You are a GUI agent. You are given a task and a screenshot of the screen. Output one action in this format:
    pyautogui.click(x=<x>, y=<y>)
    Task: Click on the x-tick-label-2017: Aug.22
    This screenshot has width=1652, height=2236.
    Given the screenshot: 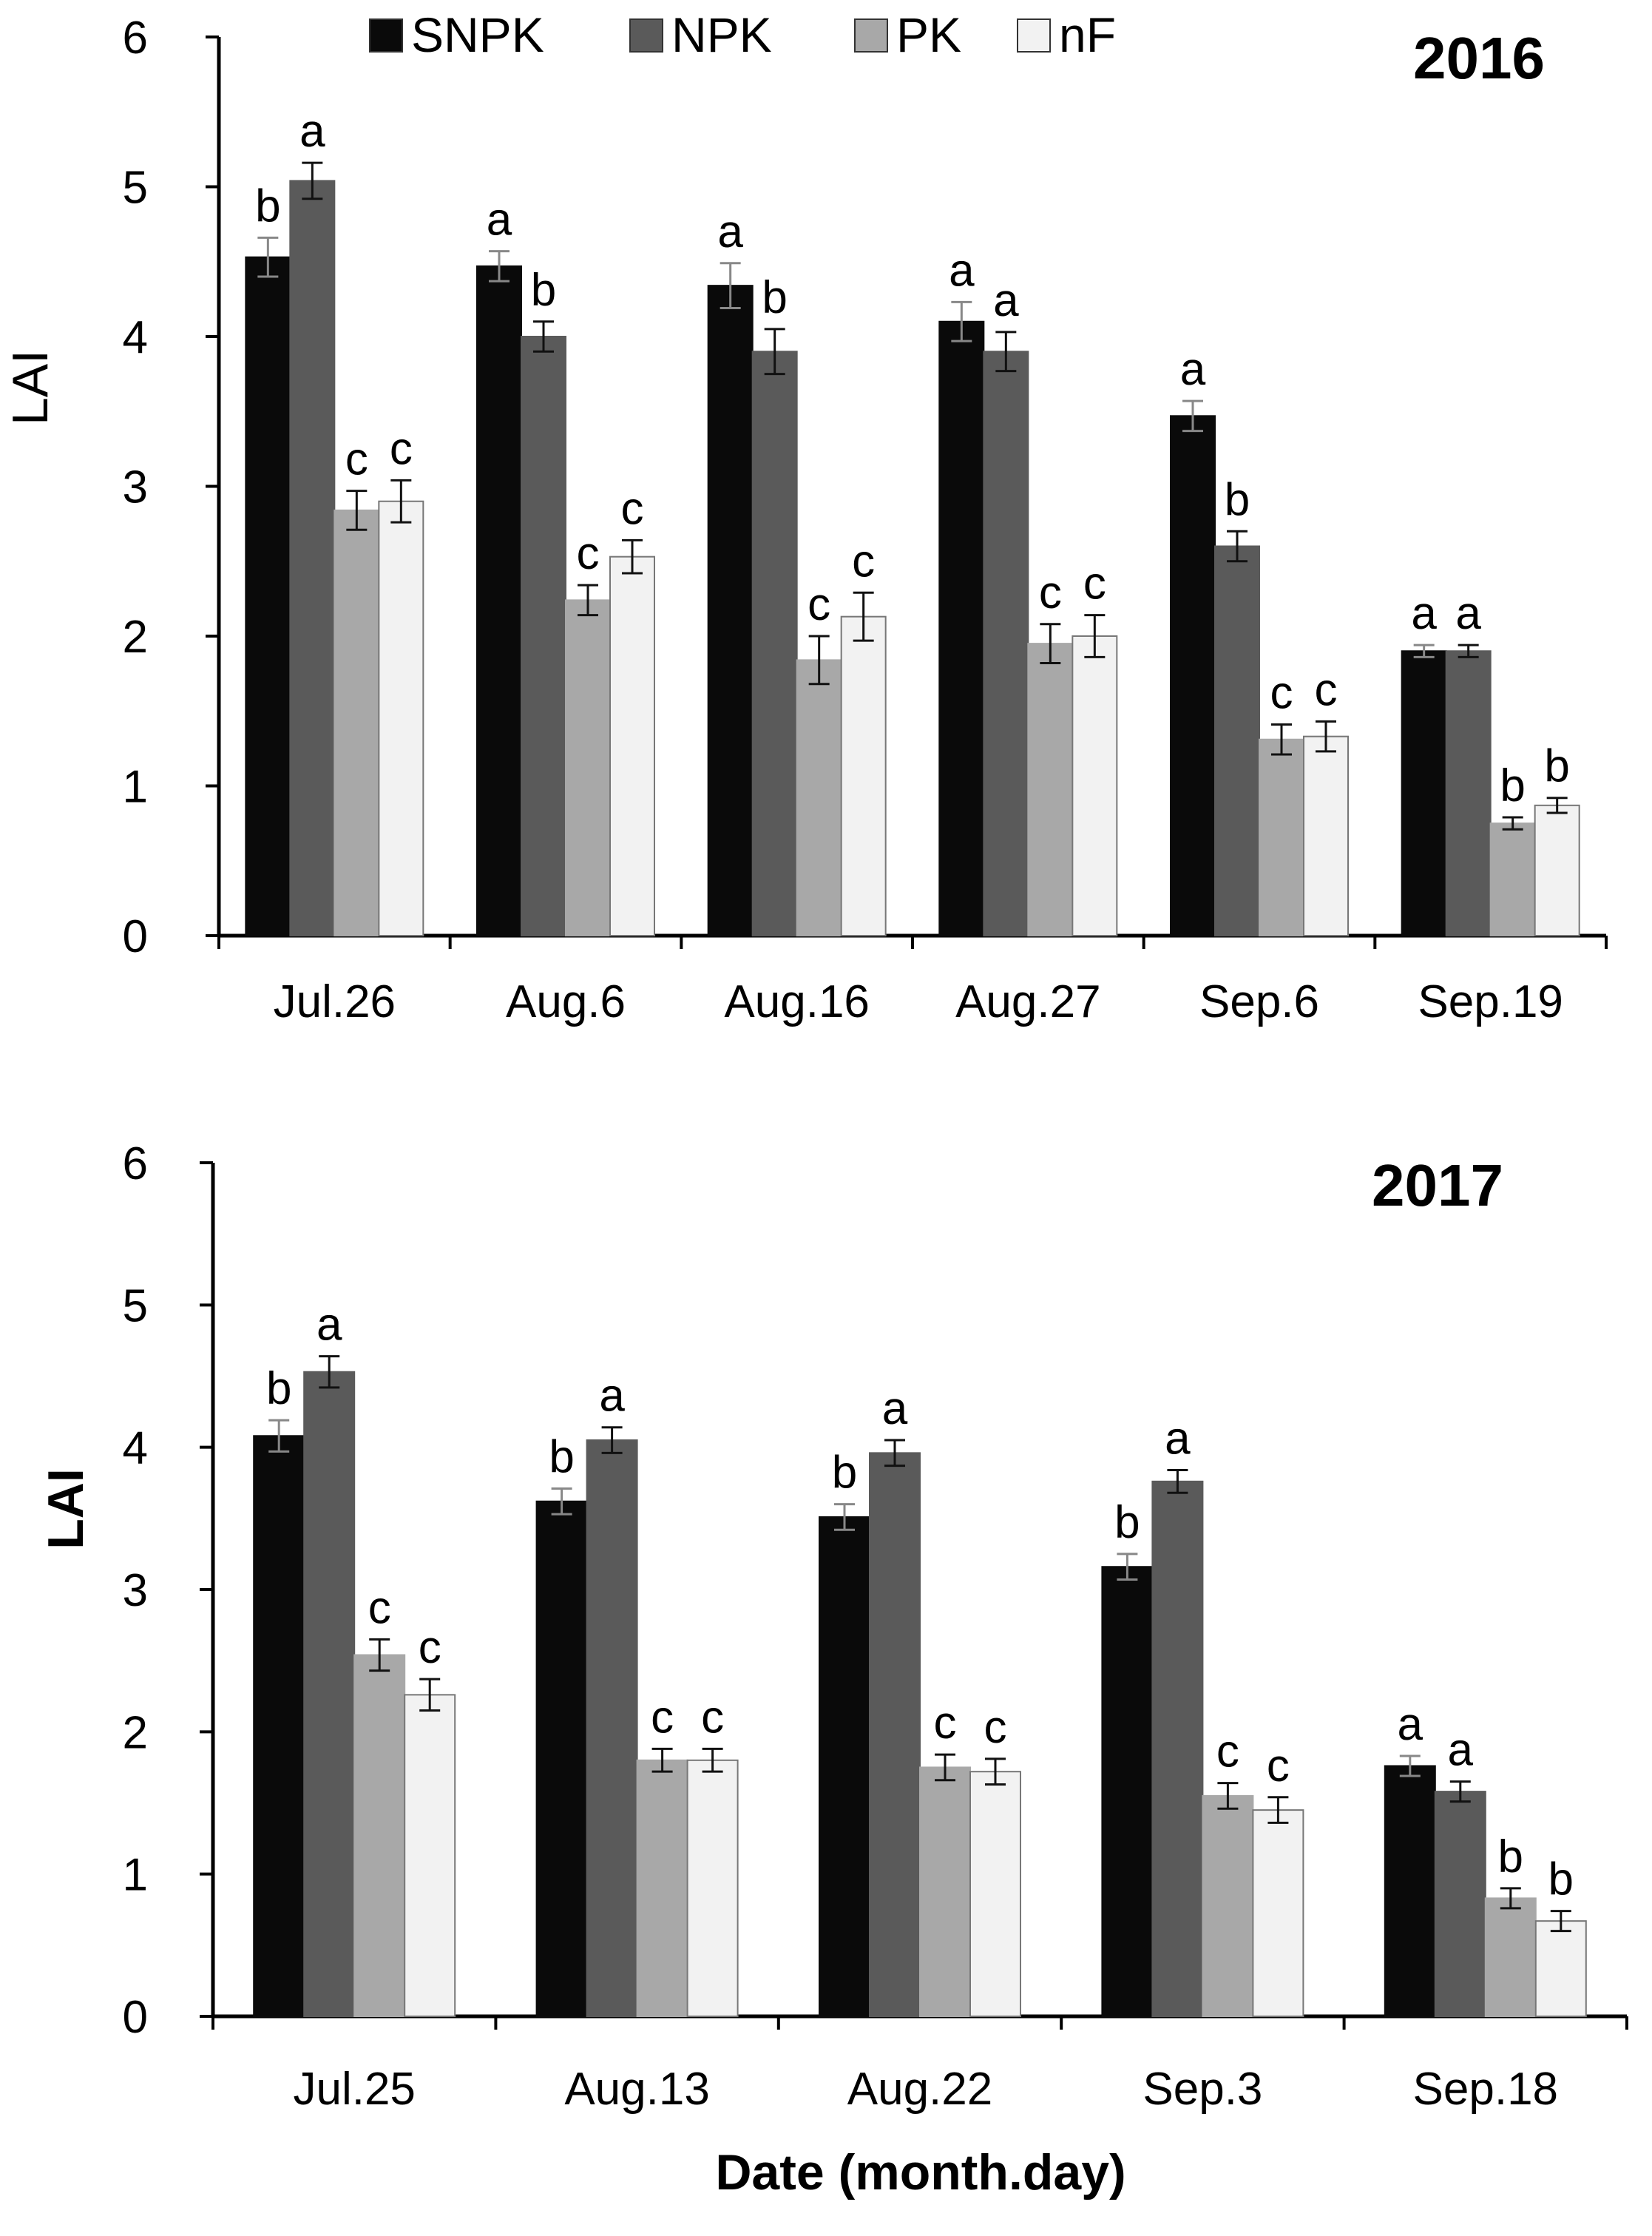 What is the action you would take?
    pyautogui.click(x=920, y=2089)
    